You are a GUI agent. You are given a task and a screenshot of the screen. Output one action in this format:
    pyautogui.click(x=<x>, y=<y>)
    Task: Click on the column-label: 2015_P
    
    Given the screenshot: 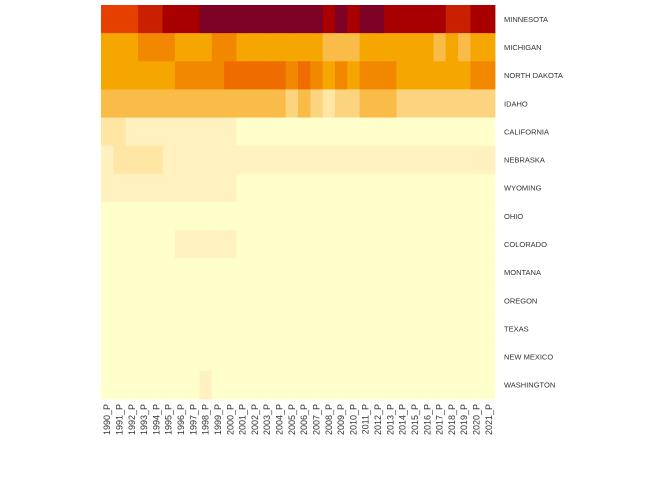 What is the action you would take?
    pyautogui.click(x=415, y=419)
    